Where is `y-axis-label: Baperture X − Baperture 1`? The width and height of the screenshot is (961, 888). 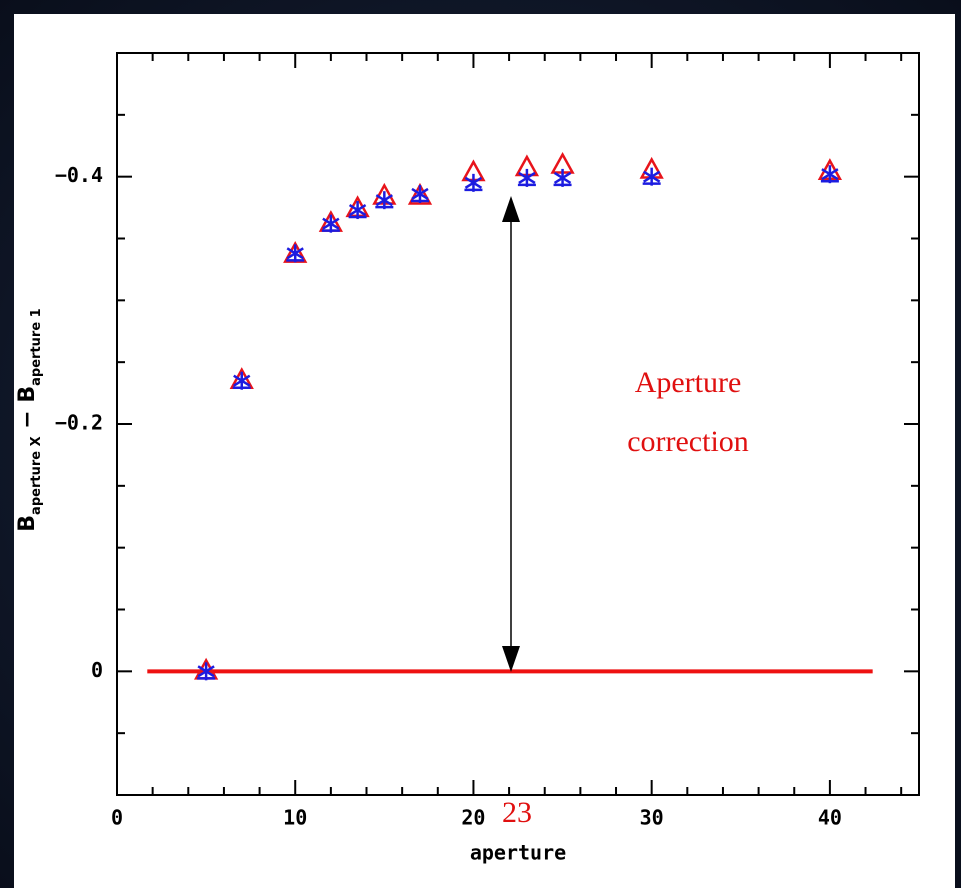 y-axis-label: Baperture X − Baperture 1 is located at coordinates (29, 419).